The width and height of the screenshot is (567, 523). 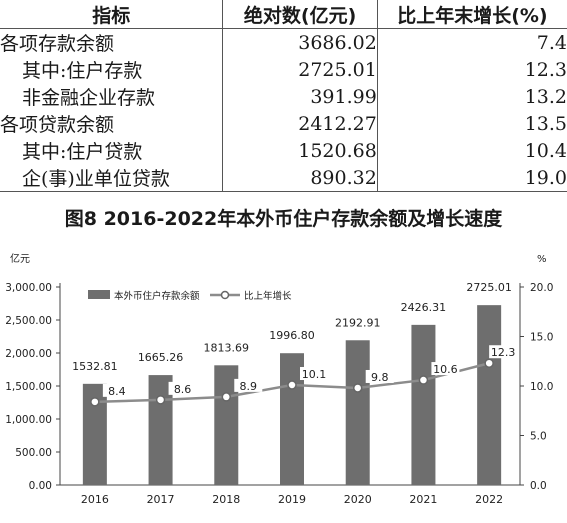 I want to click on left-tick-label: 1,500.00, so click(x=28, y=387).